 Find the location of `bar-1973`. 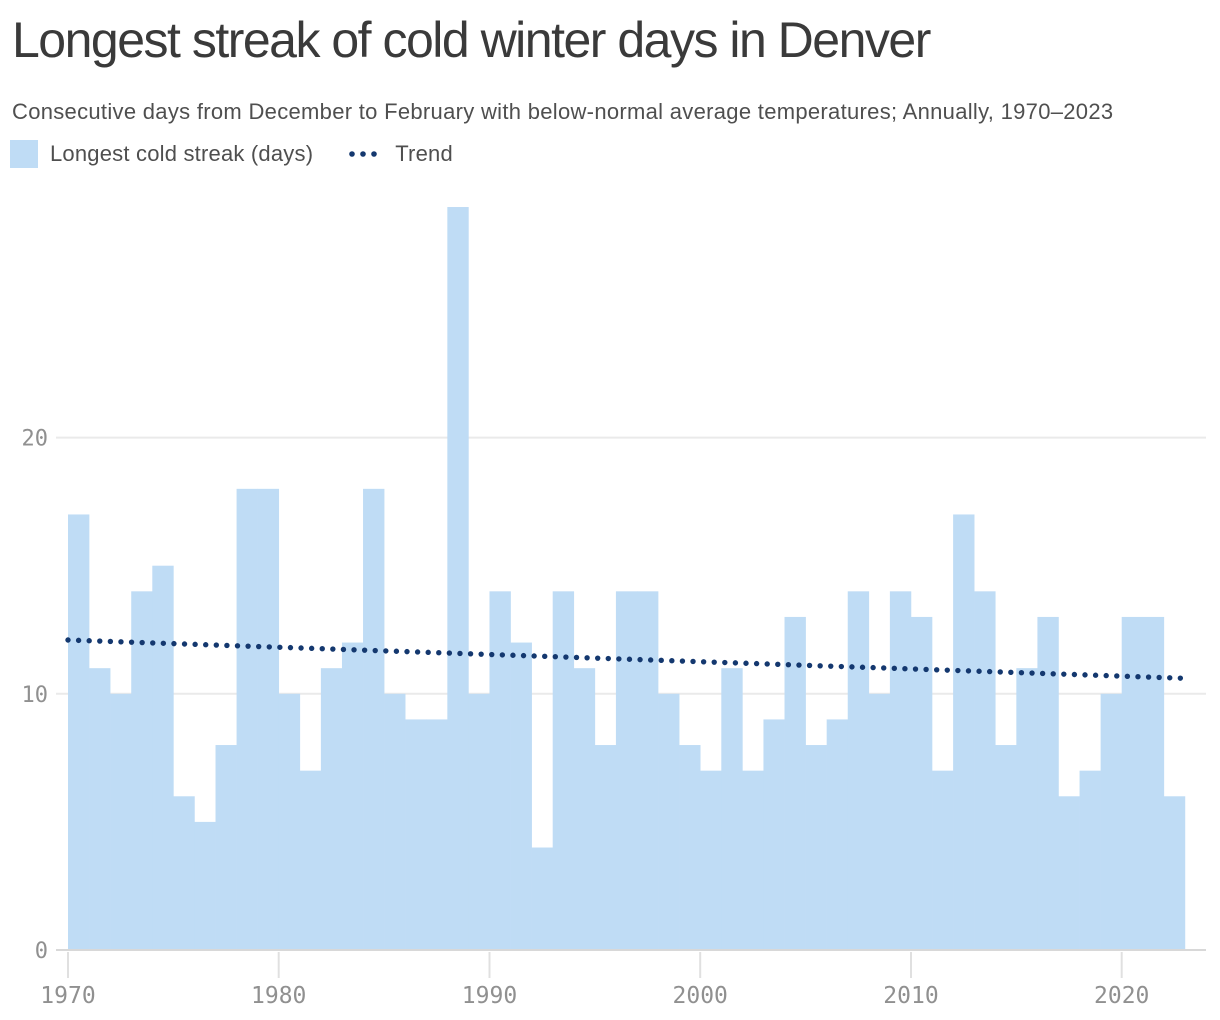

bar-1973 is located at coordinates (142, 770).